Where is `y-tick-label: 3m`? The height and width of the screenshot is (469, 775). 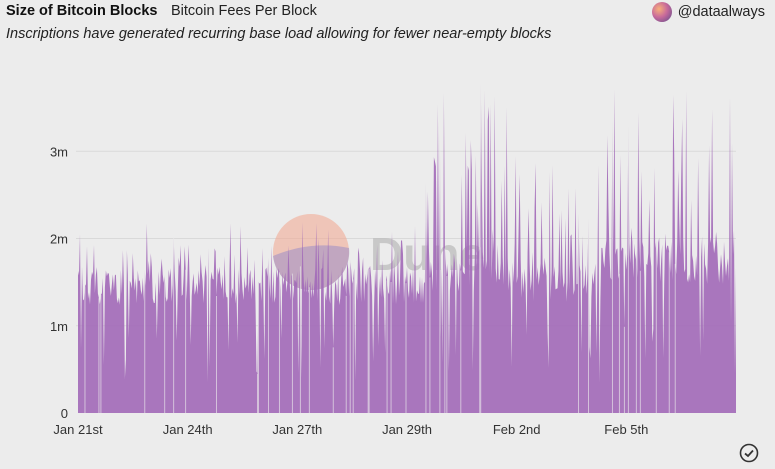 y-tick-label: 3m is located at coordinates (59, 151).